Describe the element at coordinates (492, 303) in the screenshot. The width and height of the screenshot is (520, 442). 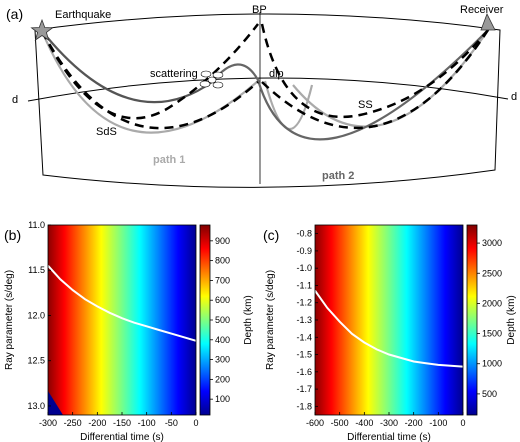
I see `panel-c-colorbar-tick-label: 2000` at that location.